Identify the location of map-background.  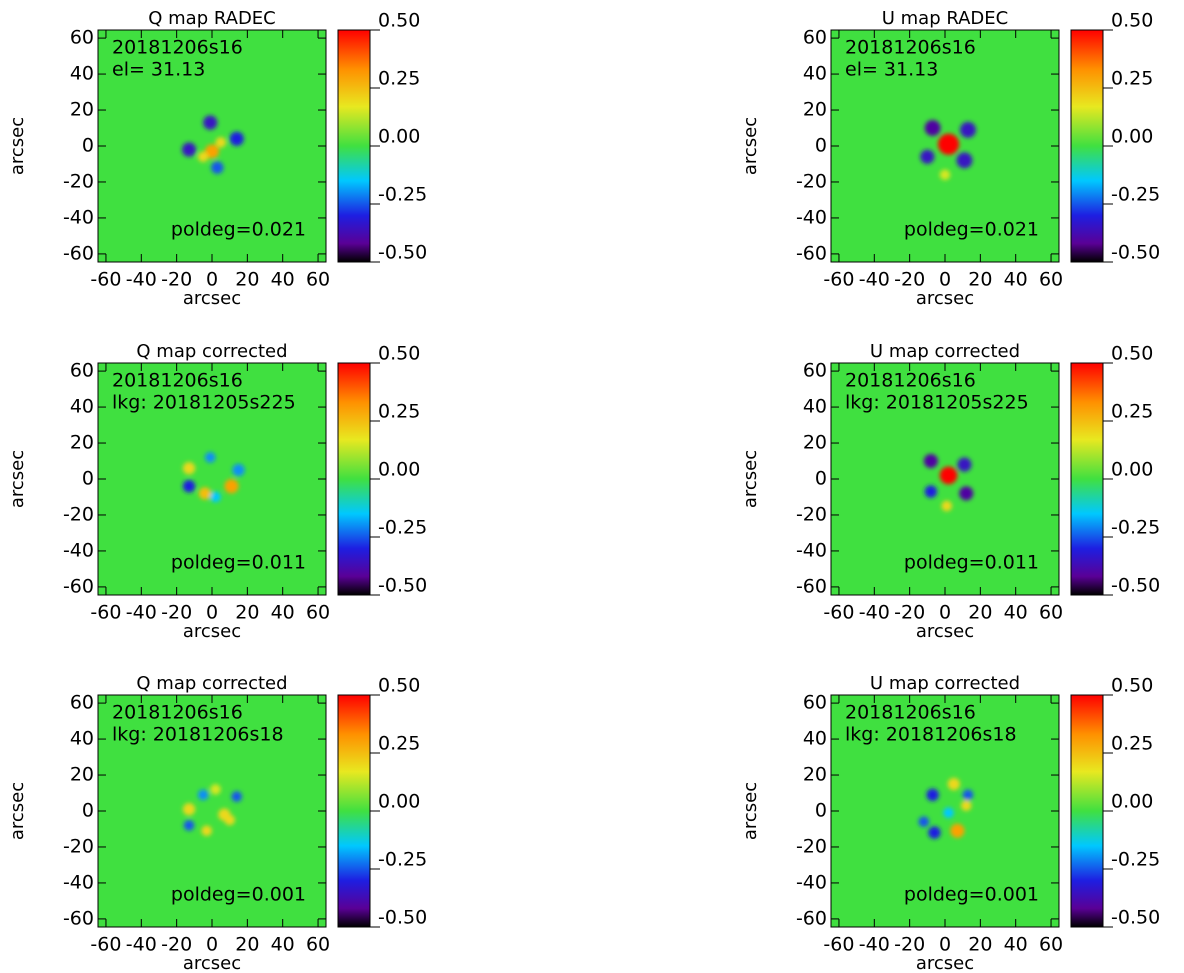
(212, 479).